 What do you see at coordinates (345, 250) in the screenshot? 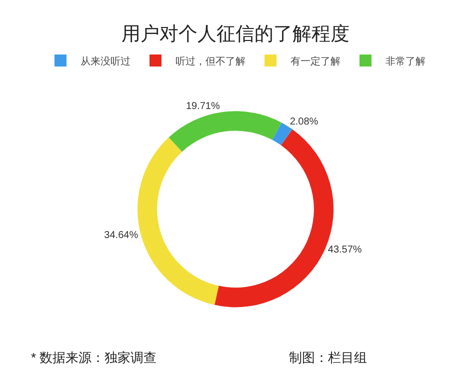
I see `data-label: 43.57%` at bounding box center [345, 250].